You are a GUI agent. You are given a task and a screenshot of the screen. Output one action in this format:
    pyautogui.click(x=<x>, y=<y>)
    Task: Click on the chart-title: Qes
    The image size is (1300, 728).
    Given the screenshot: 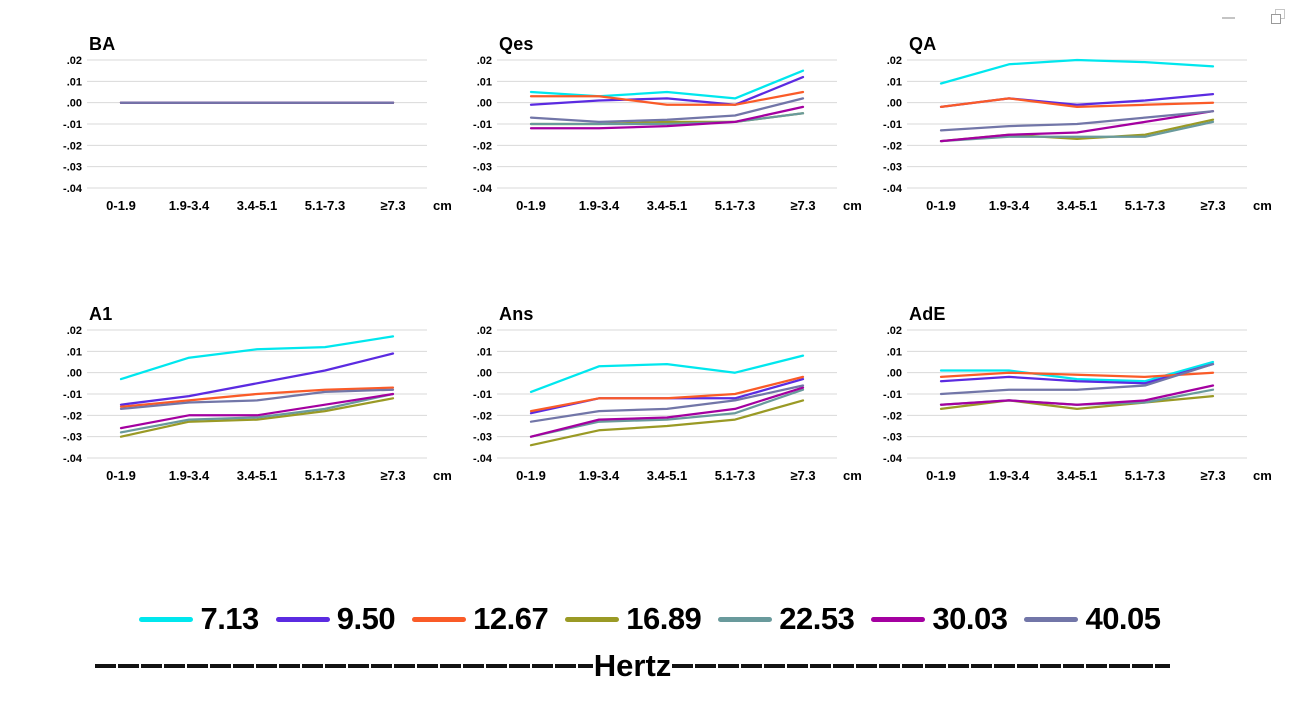 What is the action you would take?
    pyautogui.click(x=516, y=44)
    